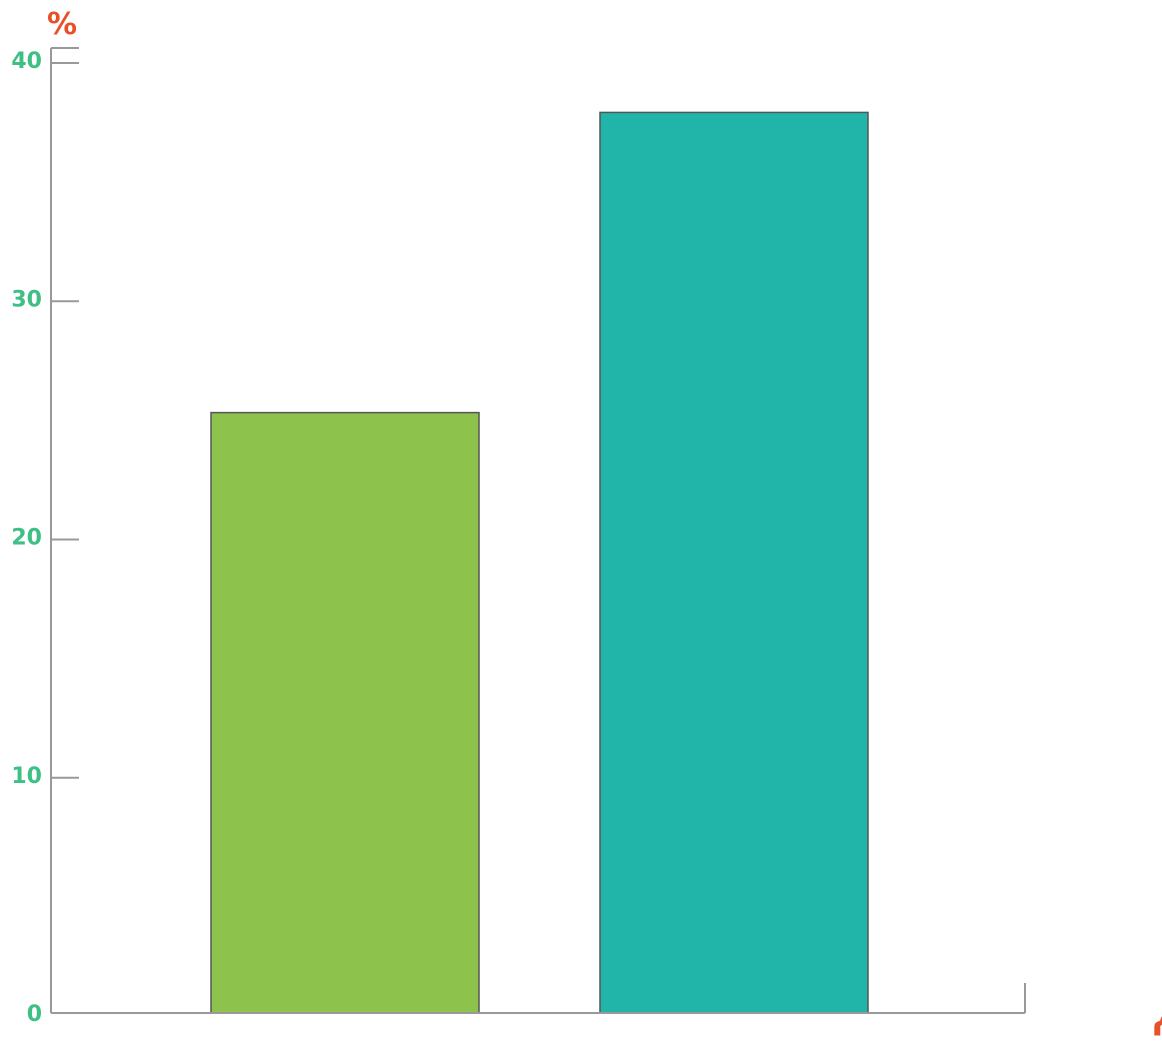  I want to click on y-ticks-group: 0 10 20 30 40, so click(45, 538).